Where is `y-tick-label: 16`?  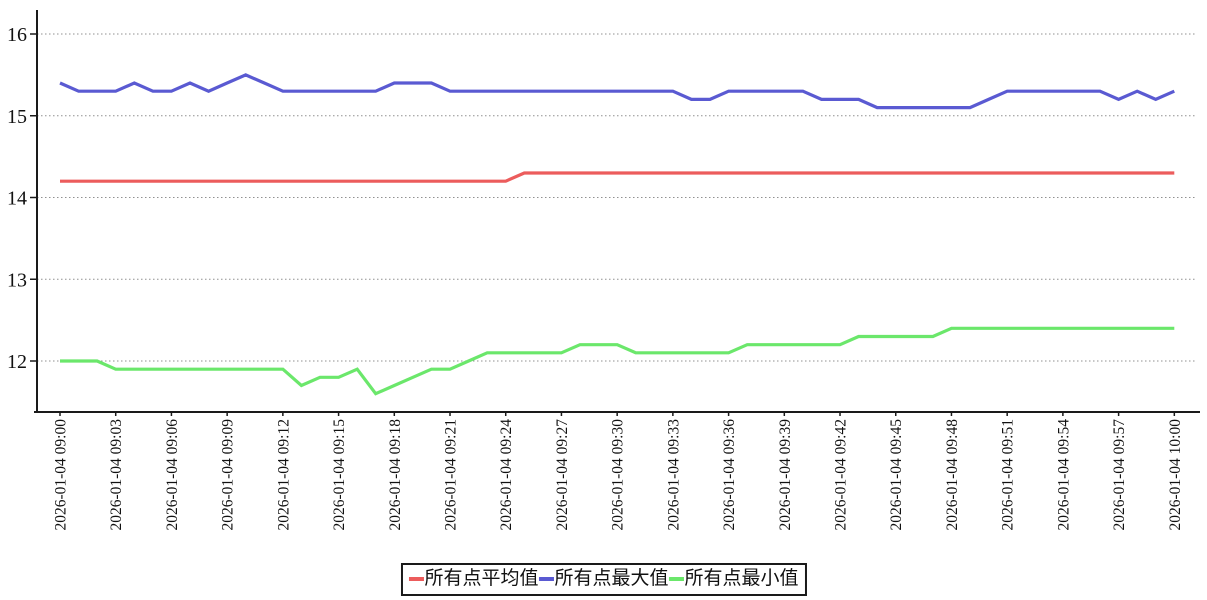 y-tick-label: 16 is located at coordinates (17, 35).